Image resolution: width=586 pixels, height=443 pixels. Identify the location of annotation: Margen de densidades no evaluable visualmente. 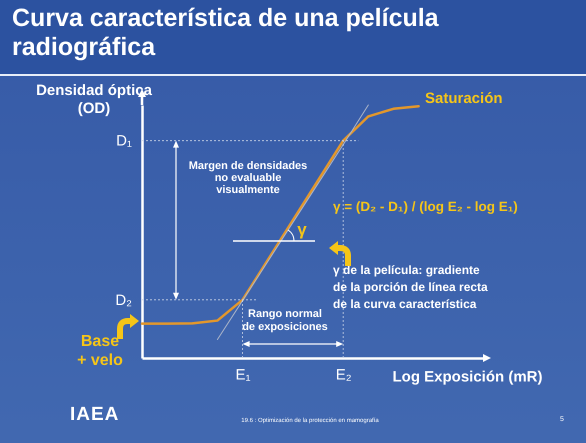
(248, 178).